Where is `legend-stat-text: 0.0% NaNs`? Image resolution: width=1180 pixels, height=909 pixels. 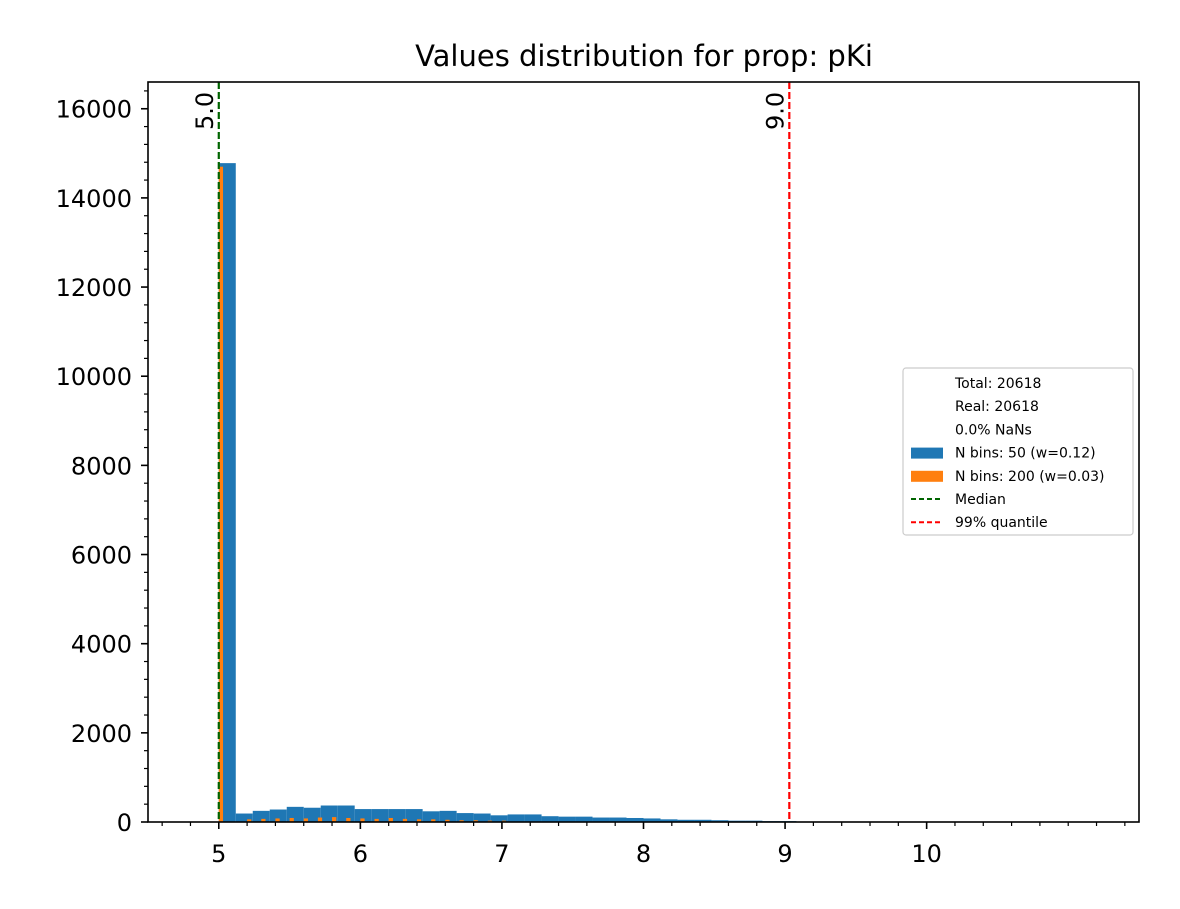
legend-stat-text: 0.0% NaNs is located at coordinates (993, 430).